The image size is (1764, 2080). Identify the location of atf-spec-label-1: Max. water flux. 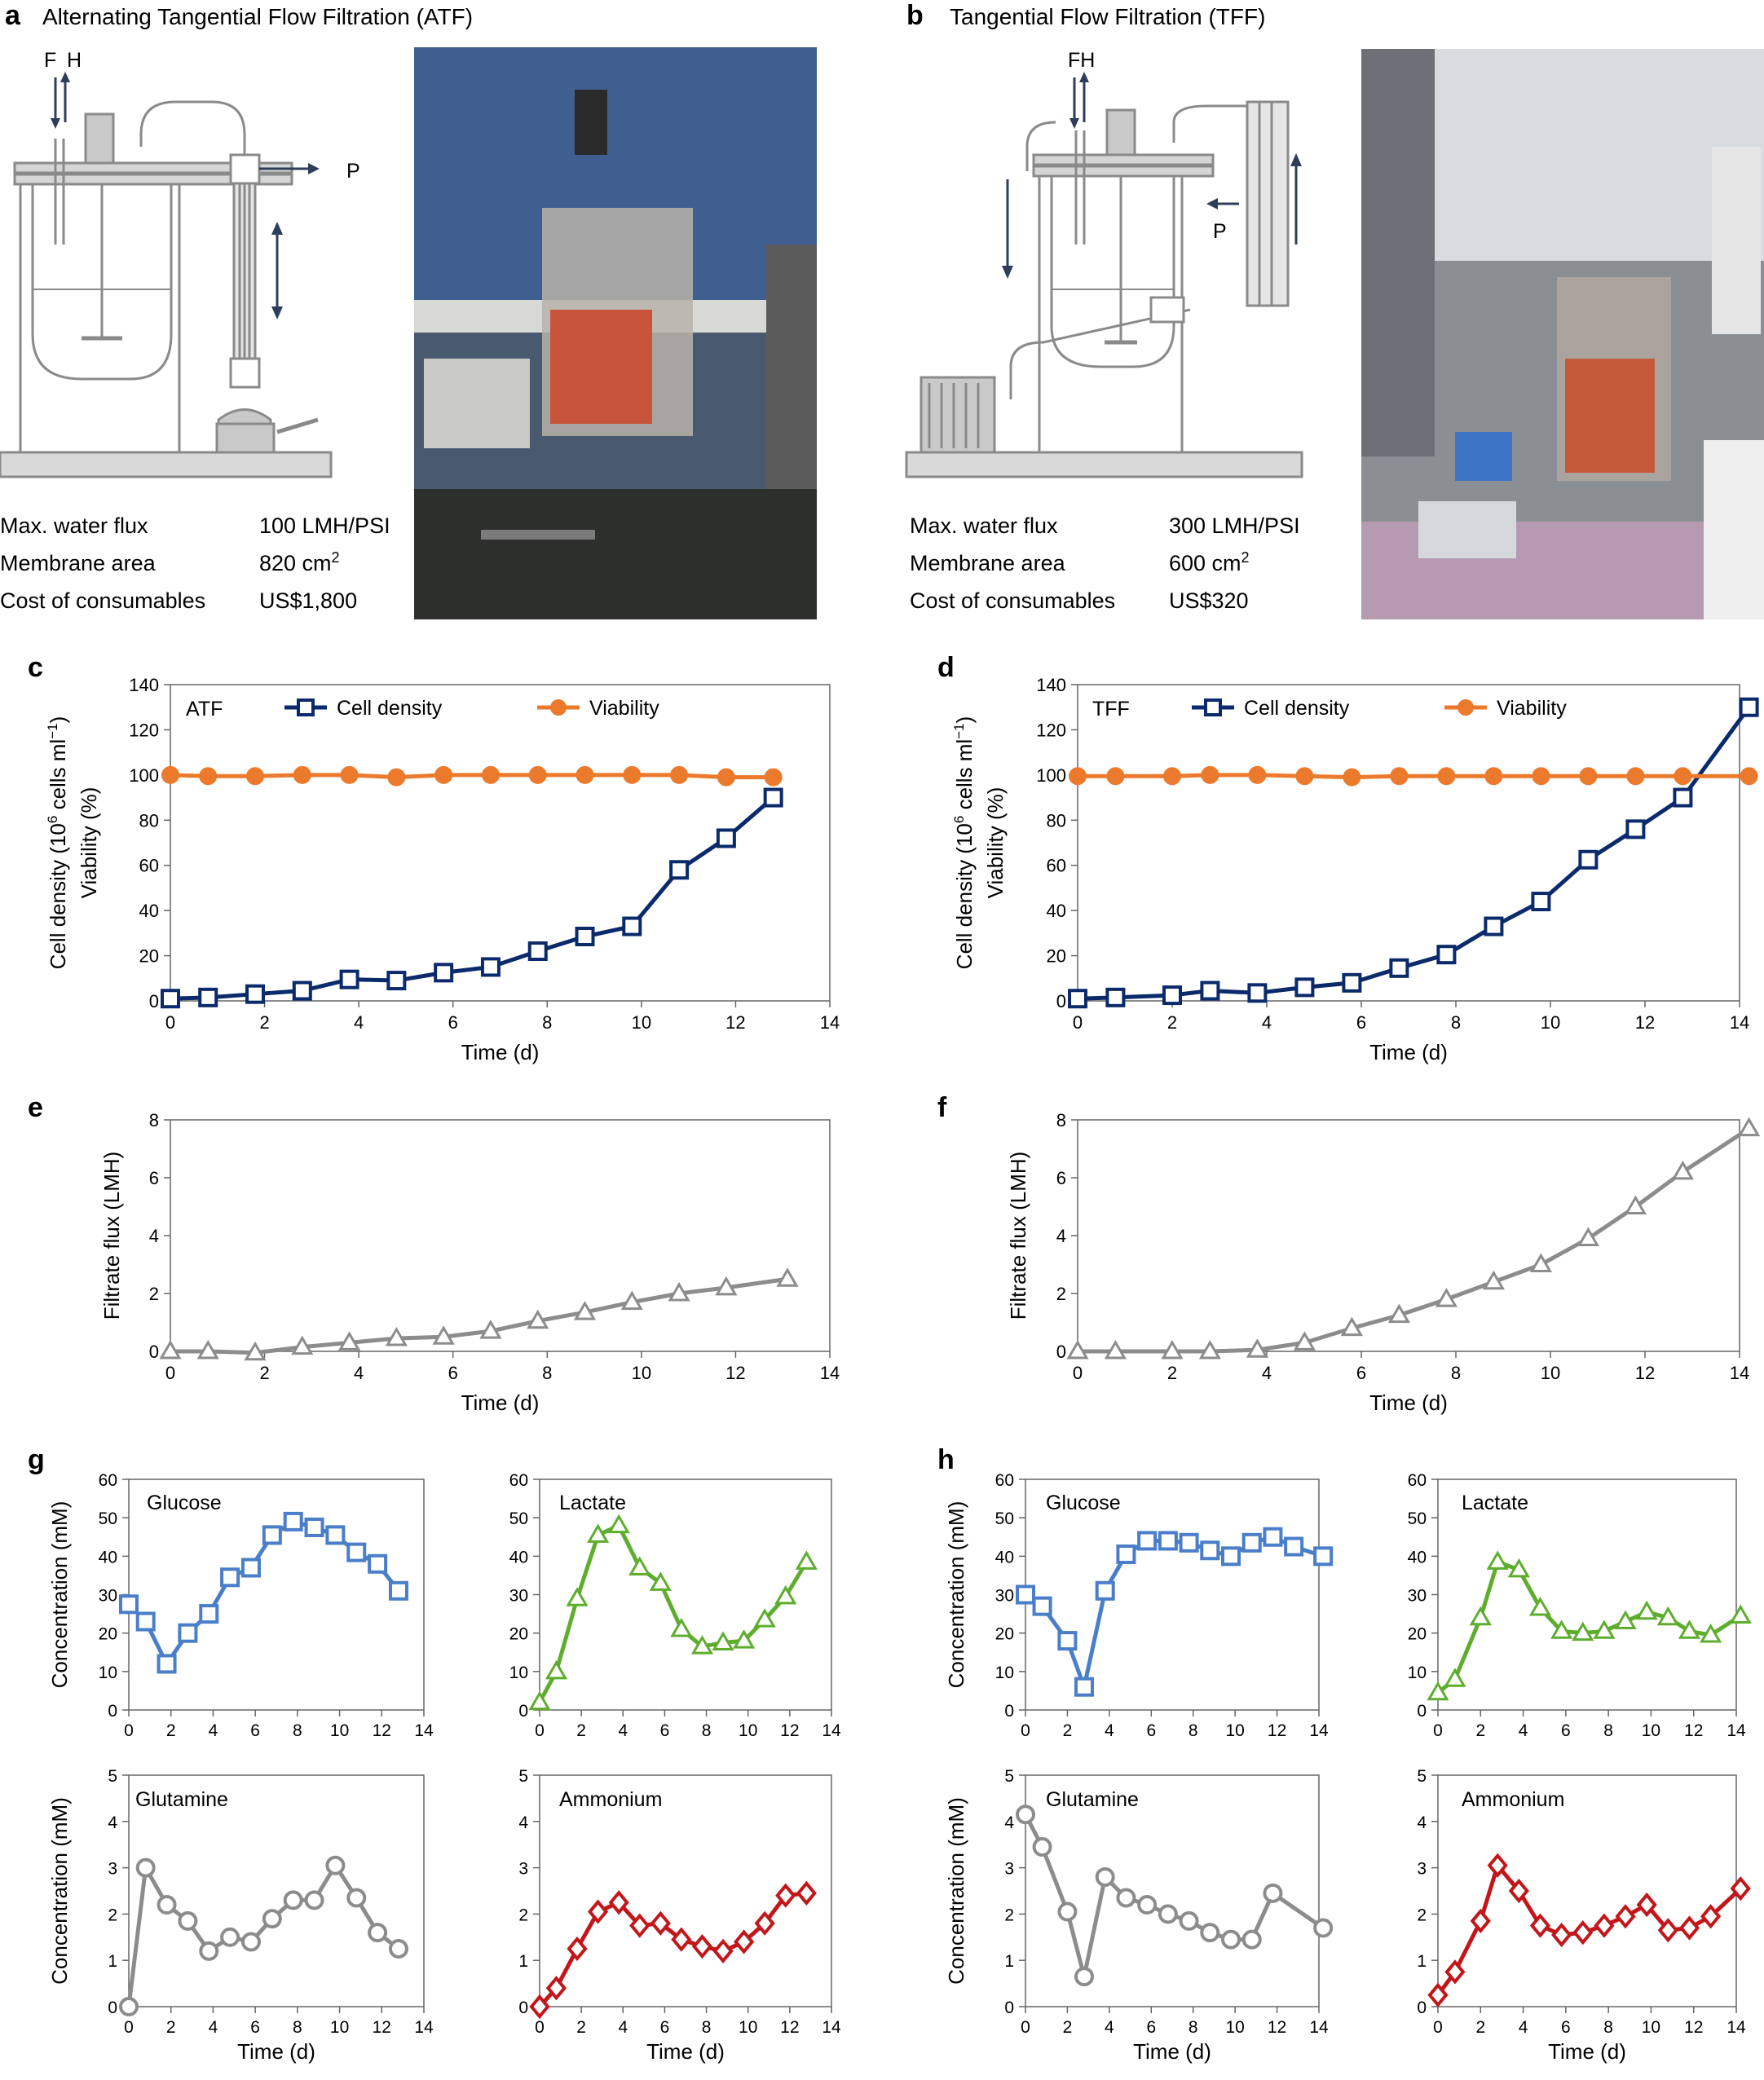
(74, 525).